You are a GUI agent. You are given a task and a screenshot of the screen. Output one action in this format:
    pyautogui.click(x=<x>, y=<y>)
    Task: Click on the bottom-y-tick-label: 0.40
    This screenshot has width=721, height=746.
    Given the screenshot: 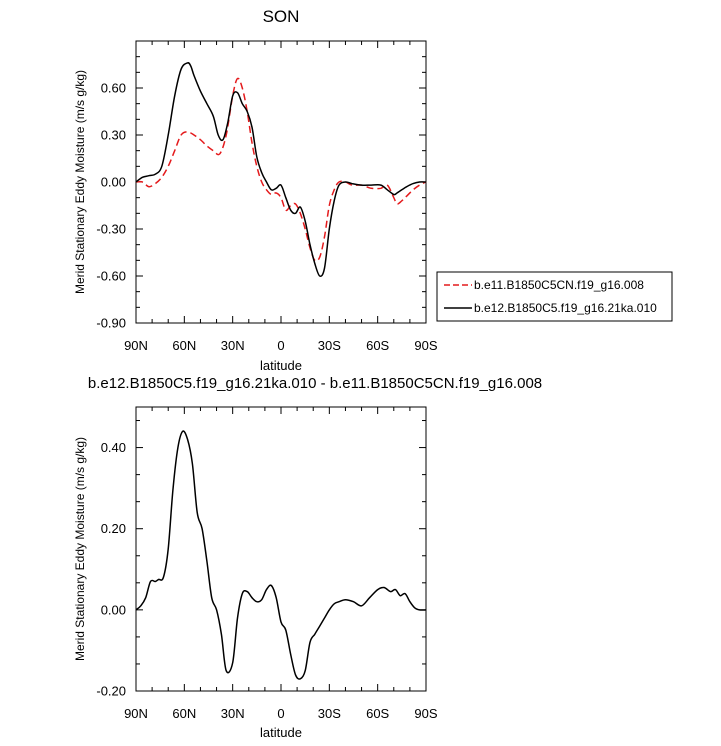 What is the action you would take?
    pyautogui.click(x=113, y=447)
    